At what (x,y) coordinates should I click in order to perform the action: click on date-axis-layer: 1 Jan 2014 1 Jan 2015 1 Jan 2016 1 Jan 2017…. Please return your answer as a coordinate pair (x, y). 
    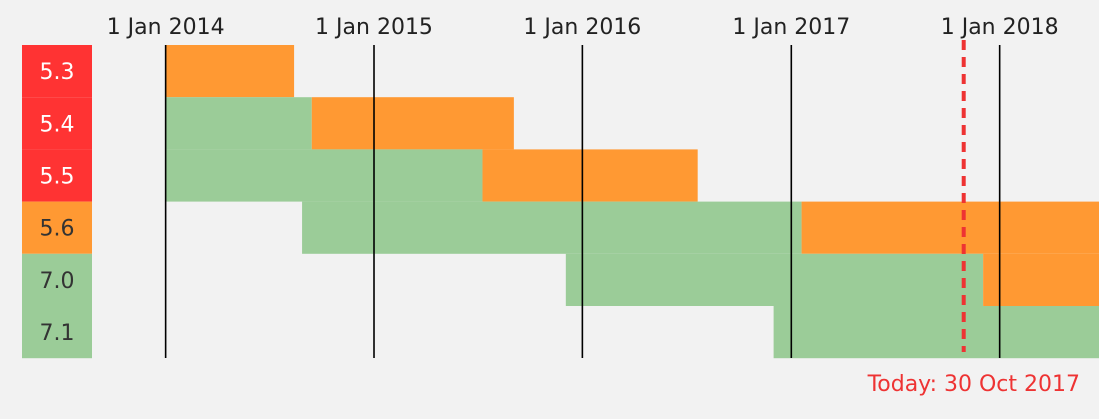
    Looking at the image, I should click on (583, 27).